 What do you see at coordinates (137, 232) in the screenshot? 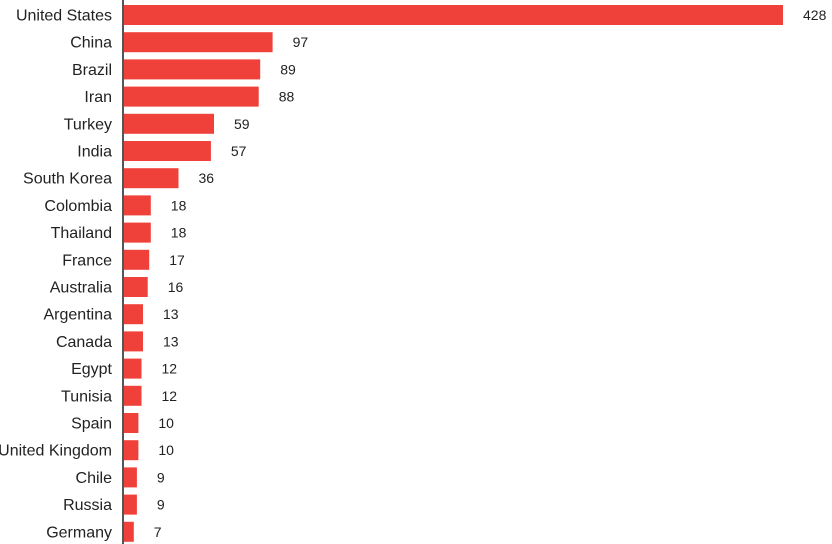
I see `bar-thailand` at bounding box center [137, 232].